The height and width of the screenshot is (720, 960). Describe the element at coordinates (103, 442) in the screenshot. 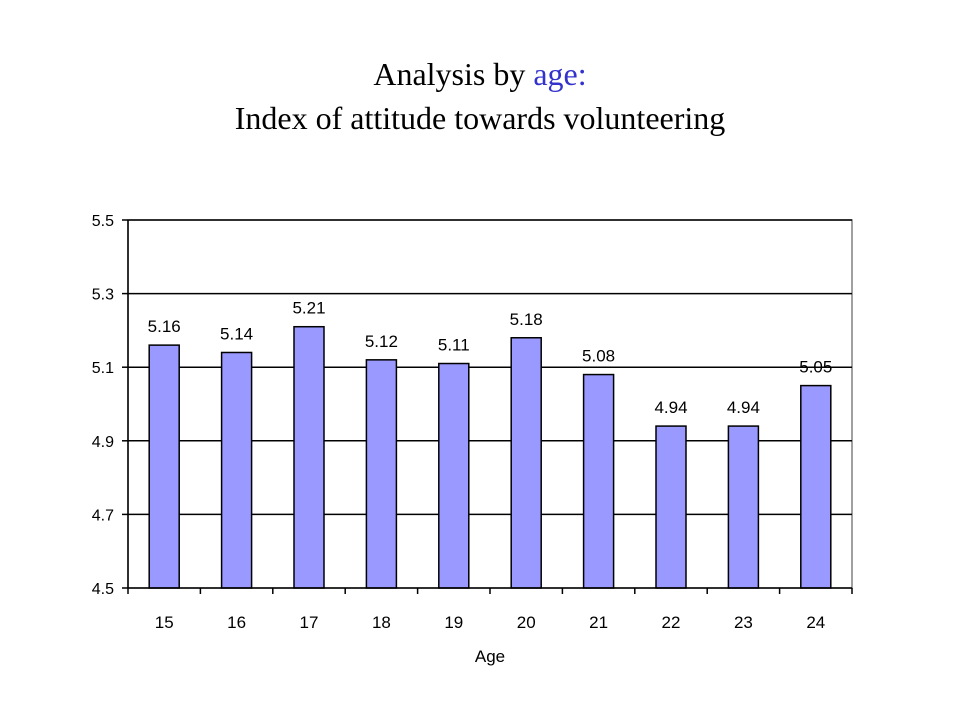

I see `y-tick-label-4.9: 4.9` at that location.